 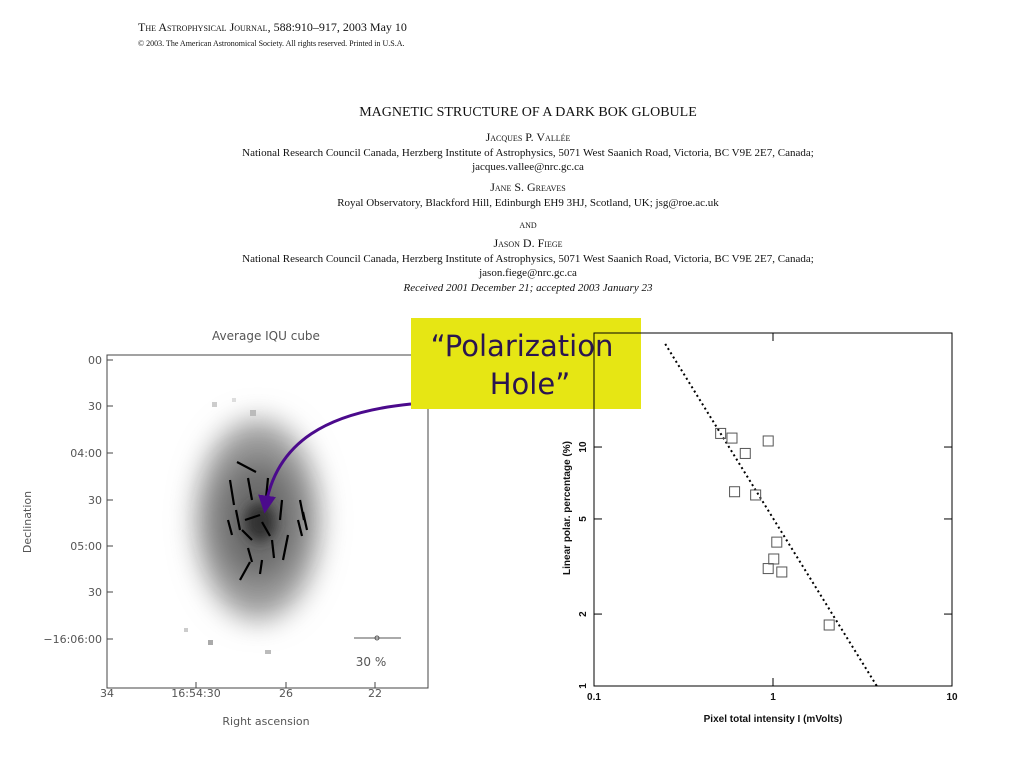 I want to click on y-tick-label: 5, so click(x=583, y=519).